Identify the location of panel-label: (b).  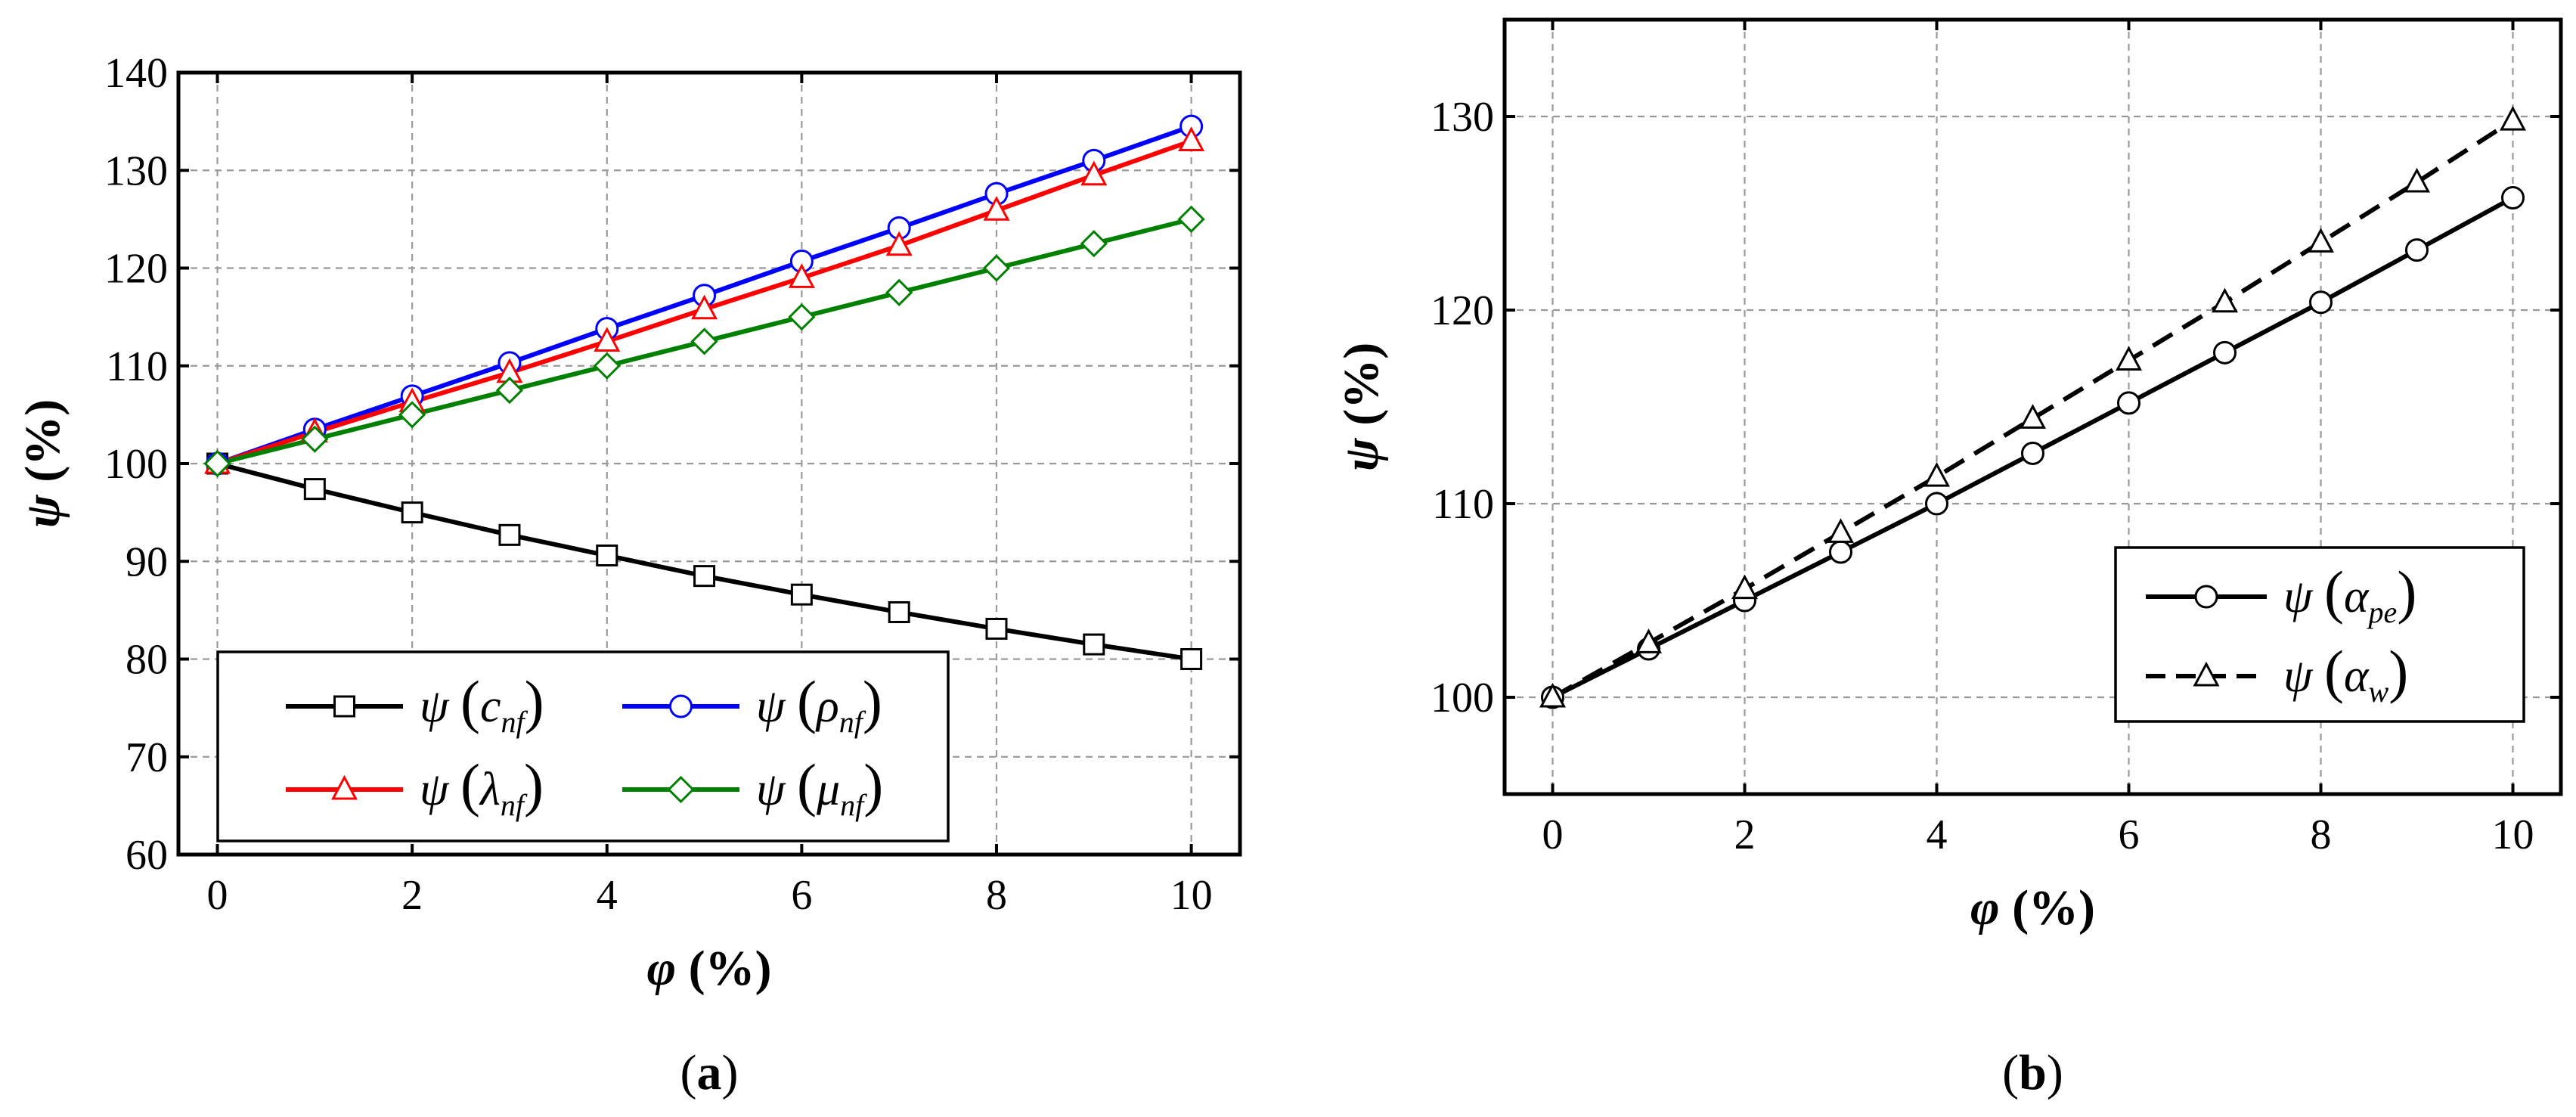
(2032, 1072).